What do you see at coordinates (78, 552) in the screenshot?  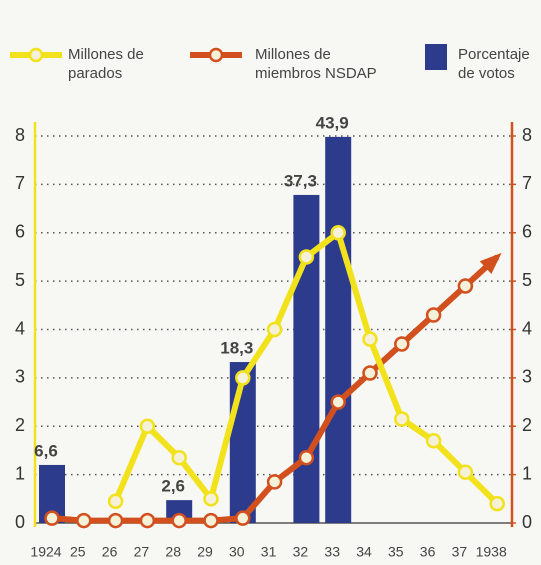 I see `x-tick-label: 25` at bounding box center [78, 552].